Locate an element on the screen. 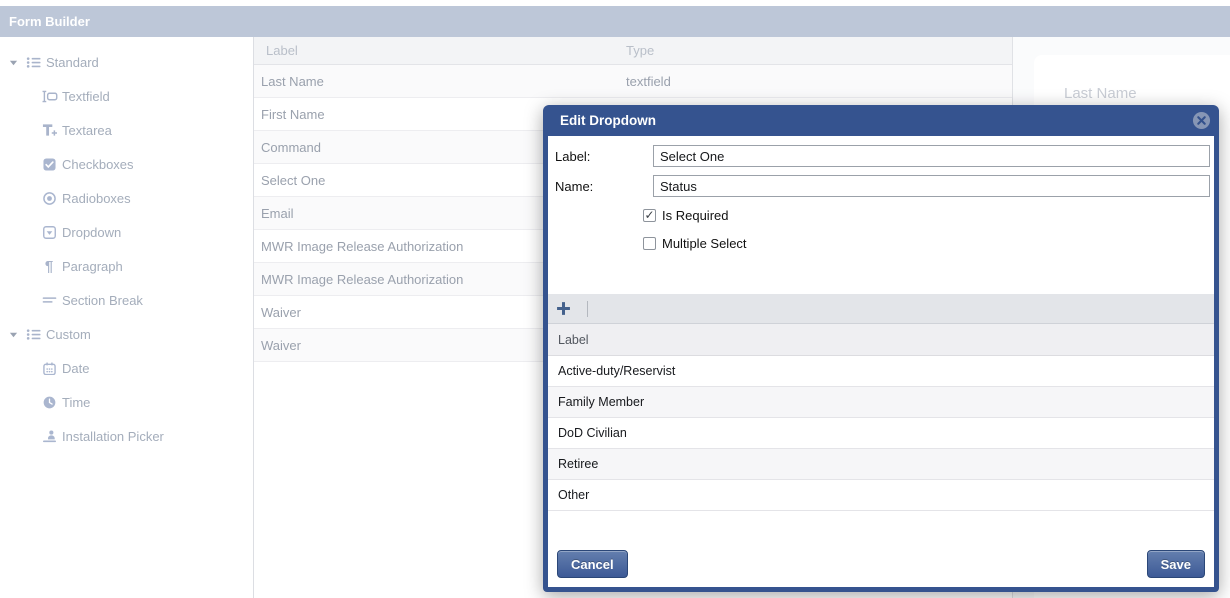  sidebar-item-label: Textarea is located at coordinates (87, 130).